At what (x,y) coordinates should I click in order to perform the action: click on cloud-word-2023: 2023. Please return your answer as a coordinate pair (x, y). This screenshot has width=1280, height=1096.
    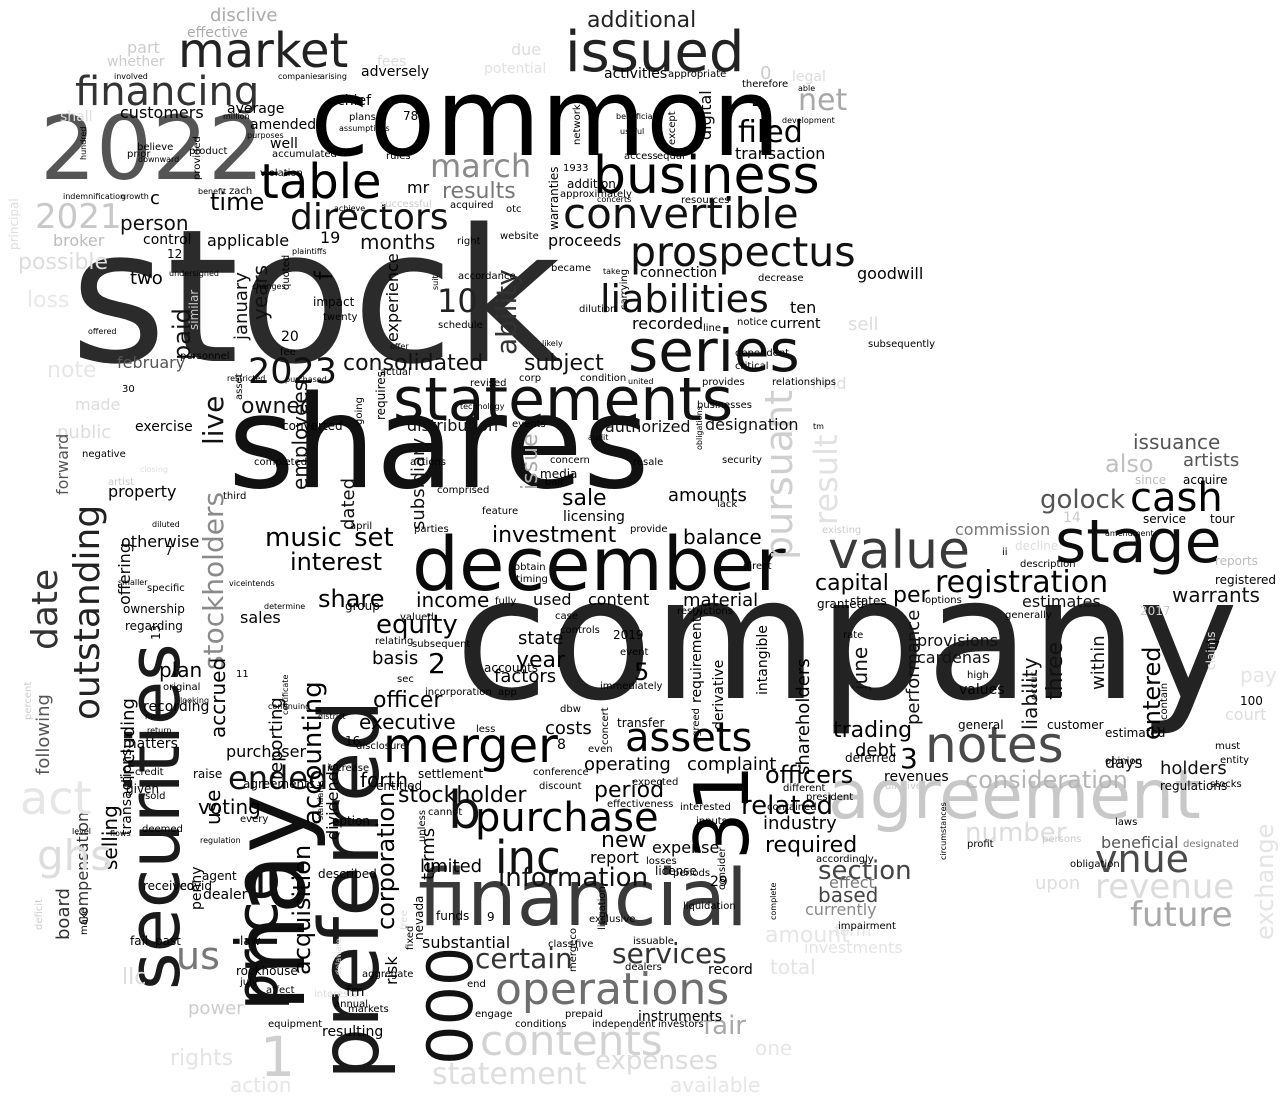
    Looking at the image, I should click on (293, 372).